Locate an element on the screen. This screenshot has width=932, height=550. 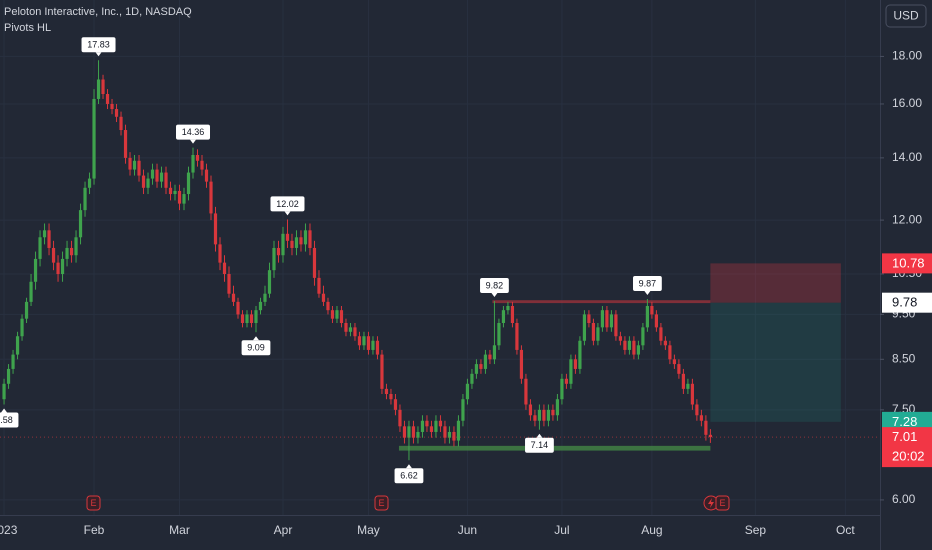
pivot-label: 6.62 is located at coordinates (409, 476).